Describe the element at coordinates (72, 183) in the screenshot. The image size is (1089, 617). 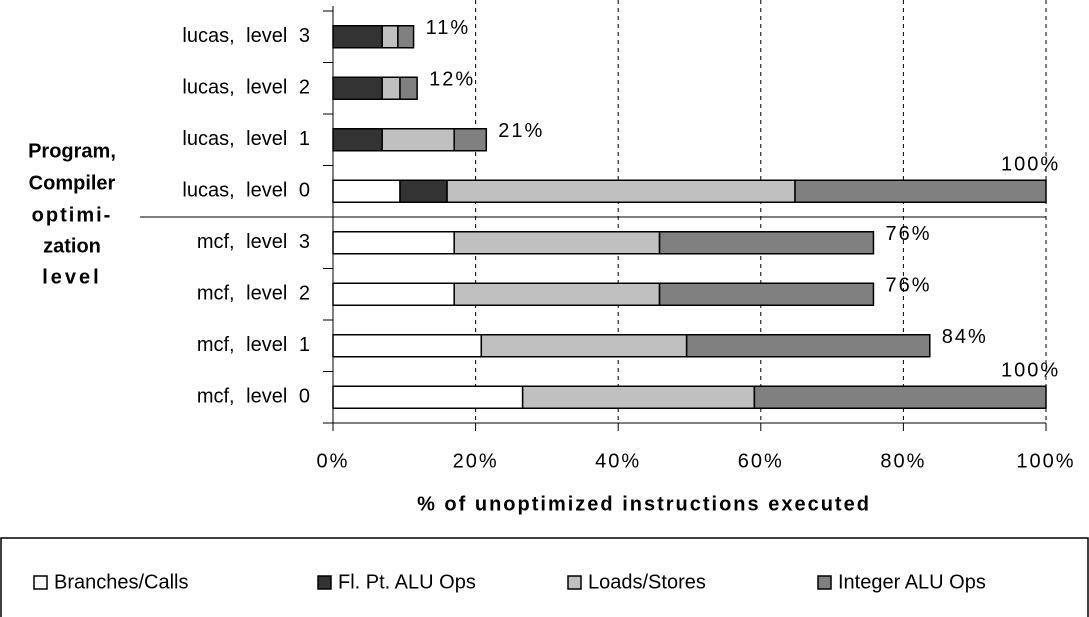
I see `y-axis-title: Compiler` at that location.